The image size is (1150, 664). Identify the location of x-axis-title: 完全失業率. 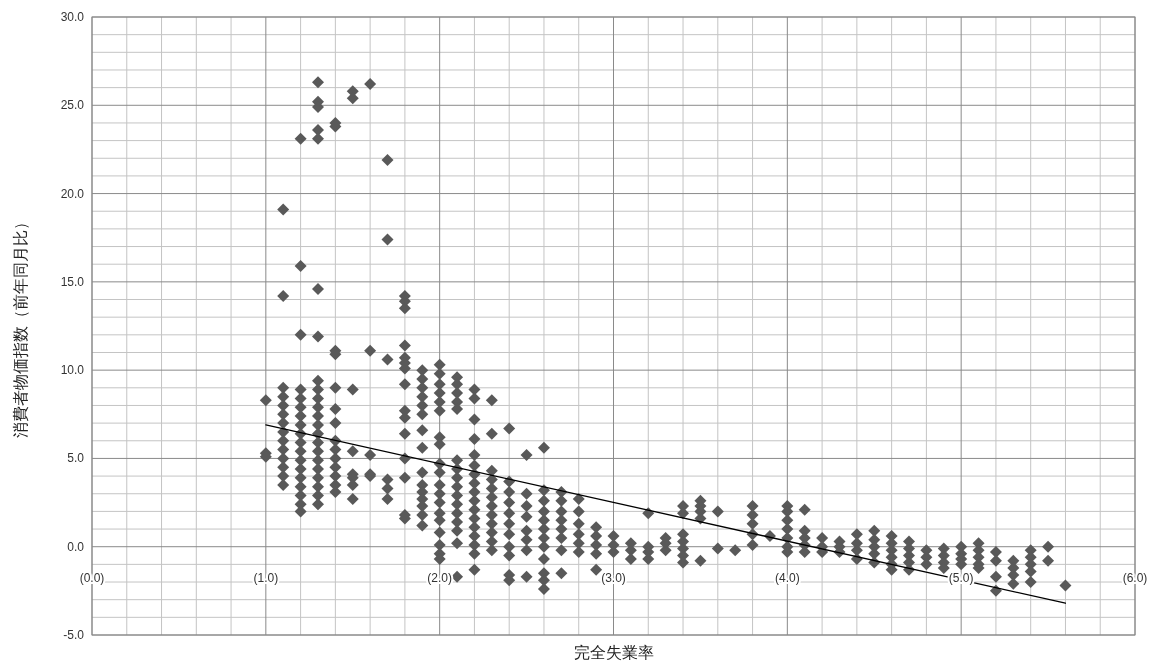
(613, 652).